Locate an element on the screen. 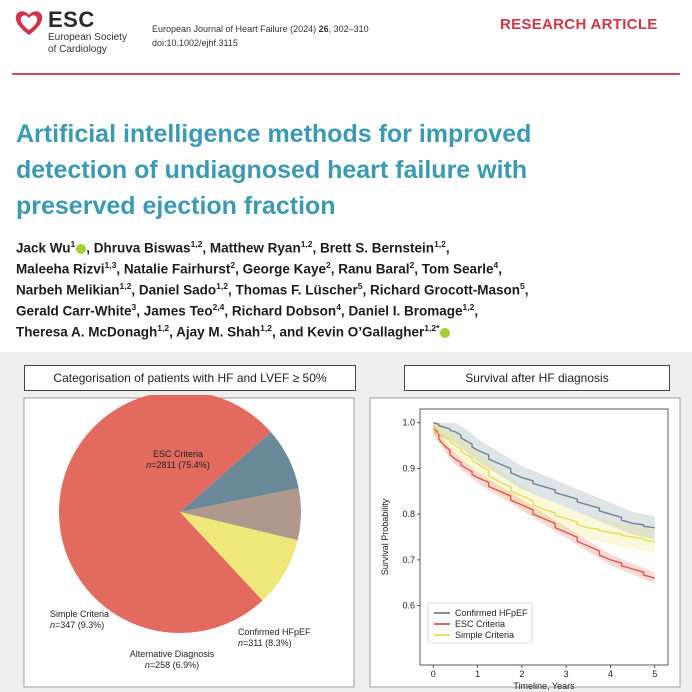 This screenshot has height=692, width=692. doi-link: doi:10.1002/ejhf.3115 is located at coordinates (195, 43).